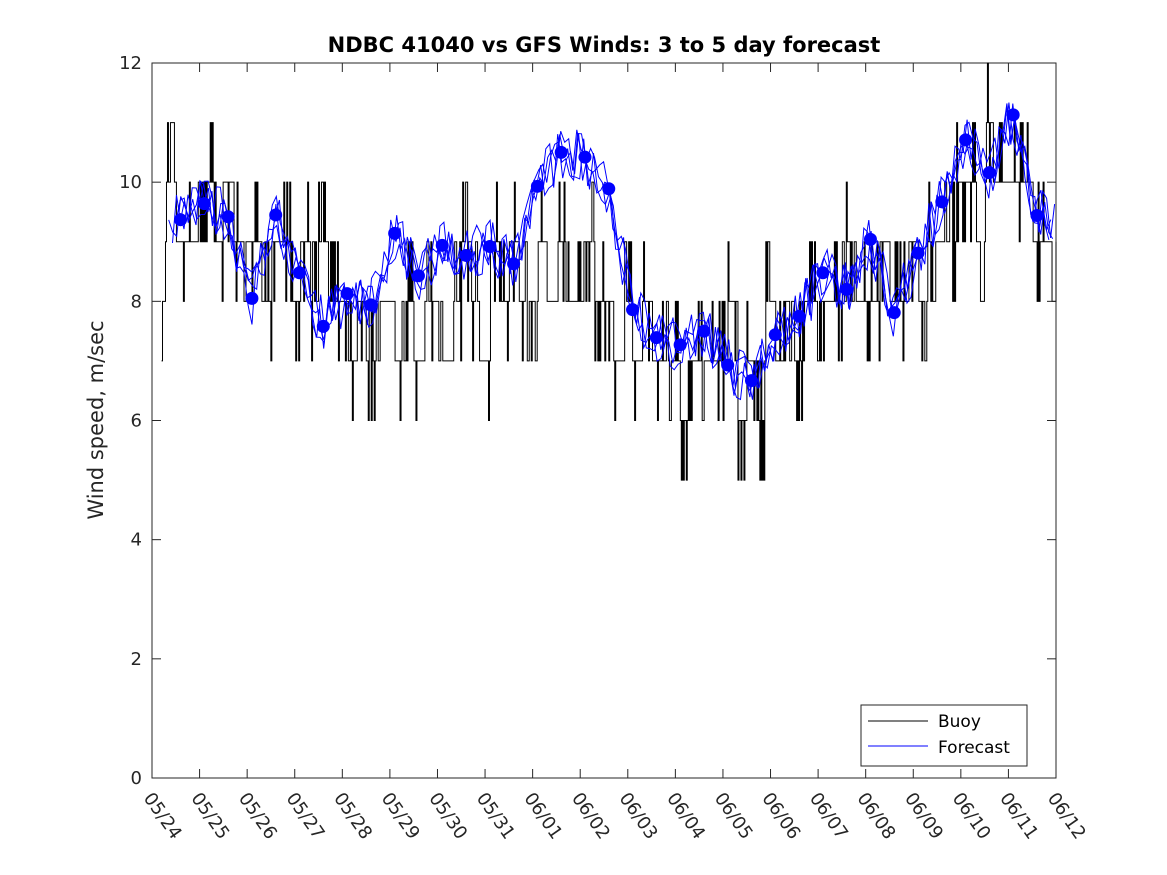  I want to click on legend-forecast-label: Forecast, so click(974, 748).